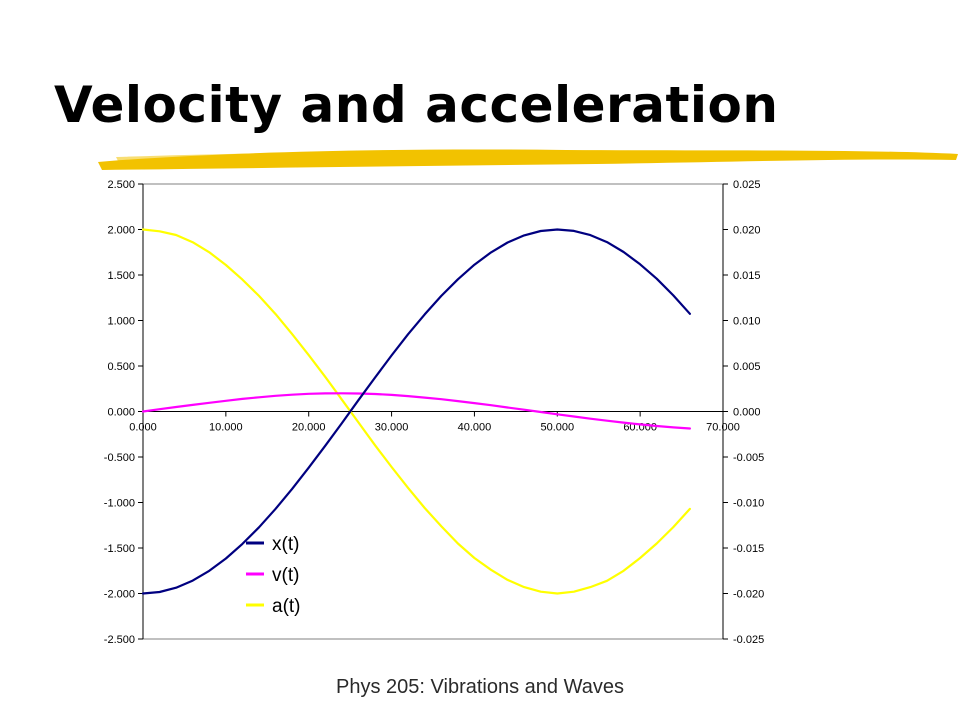 The image size is (960, 720). What do you see at coordinates (747, 276) in the screenshot?
I see `y-right-tick-label: 0.015` at bounding box center [747, 276].